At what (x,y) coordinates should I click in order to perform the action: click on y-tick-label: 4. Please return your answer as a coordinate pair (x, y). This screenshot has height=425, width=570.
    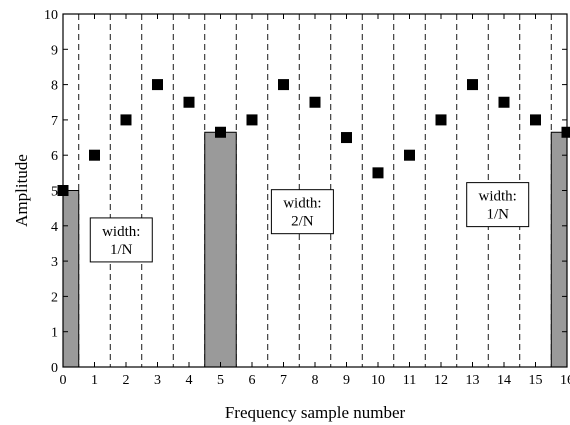
    Looking at the image, I should click on (54, 227).